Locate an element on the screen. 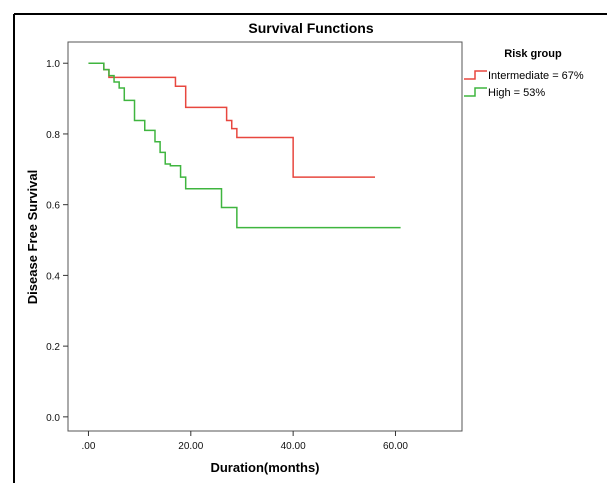 This screenshot has height=483, width=607. legend-swatch-intermediate is located at coordinates (475, 75).